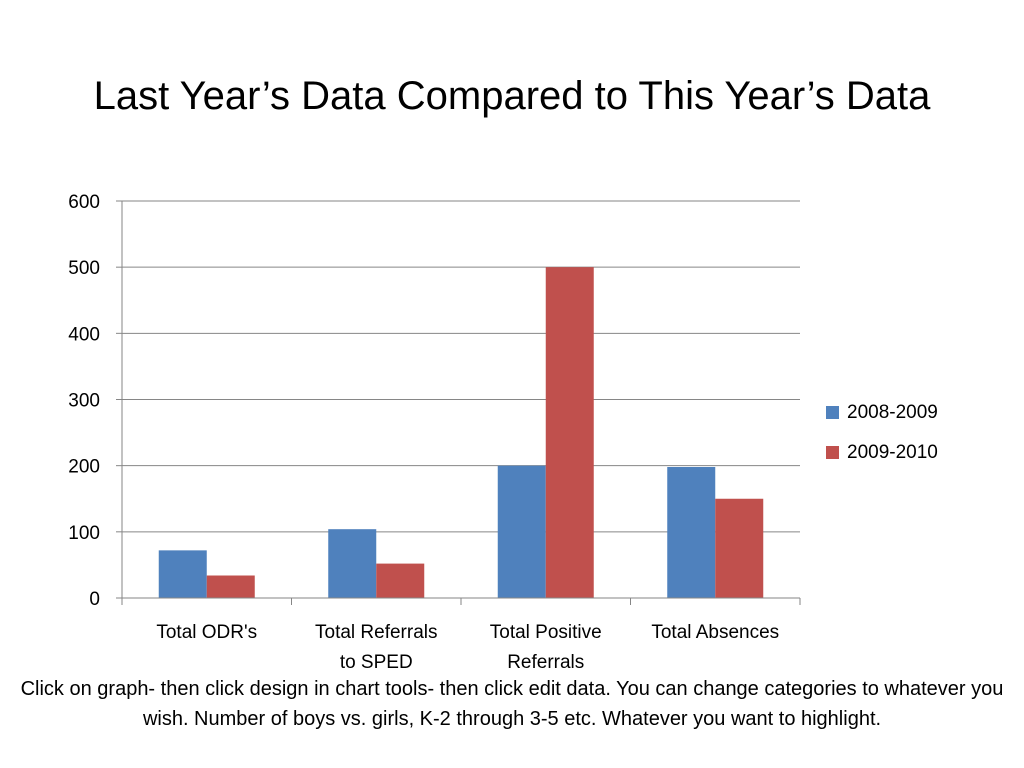 This screenshot has width=1024, height=768. Describe the element at coordinates (84, 334) in the screenshot. I see `y-tick-label: 400` at that location.